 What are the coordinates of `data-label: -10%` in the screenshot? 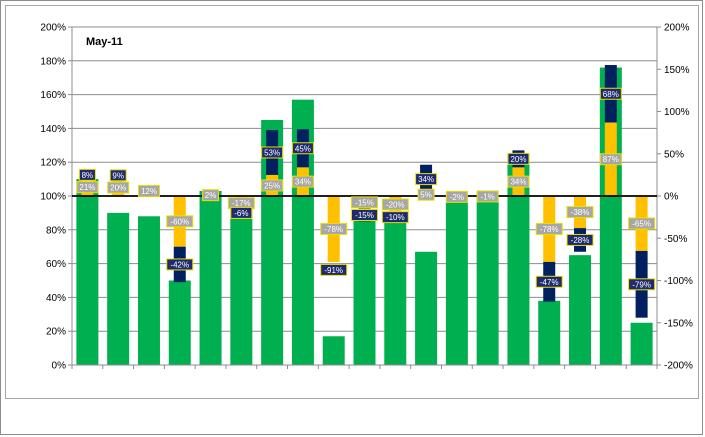 It's located at (395, 217).